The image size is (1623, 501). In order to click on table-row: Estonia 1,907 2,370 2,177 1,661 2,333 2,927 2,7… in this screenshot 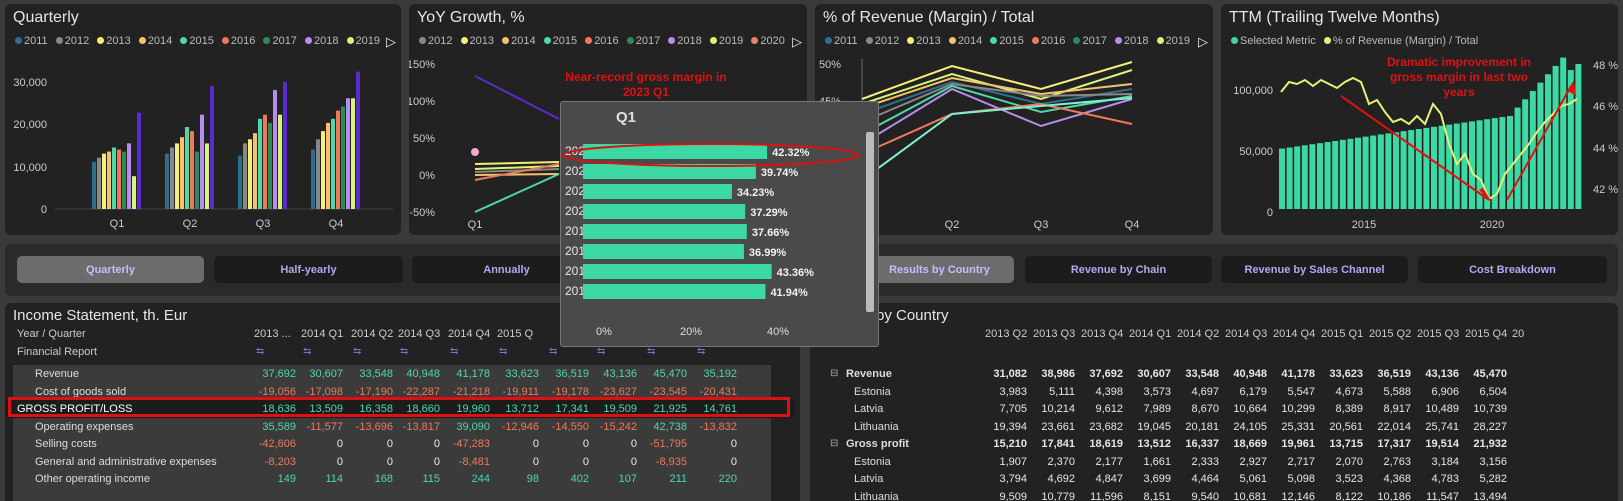, I will do `click(1214, 462)`.